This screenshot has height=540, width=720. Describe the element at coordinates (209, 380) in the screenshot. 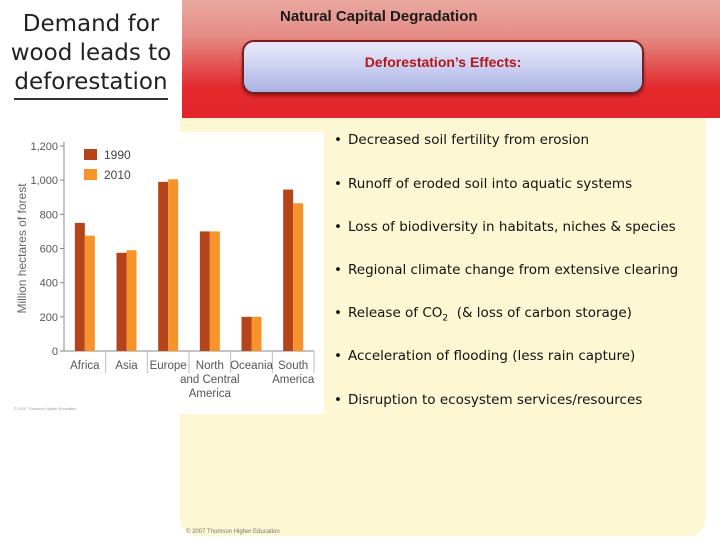

I see `x-category-label: and Central` at that location.